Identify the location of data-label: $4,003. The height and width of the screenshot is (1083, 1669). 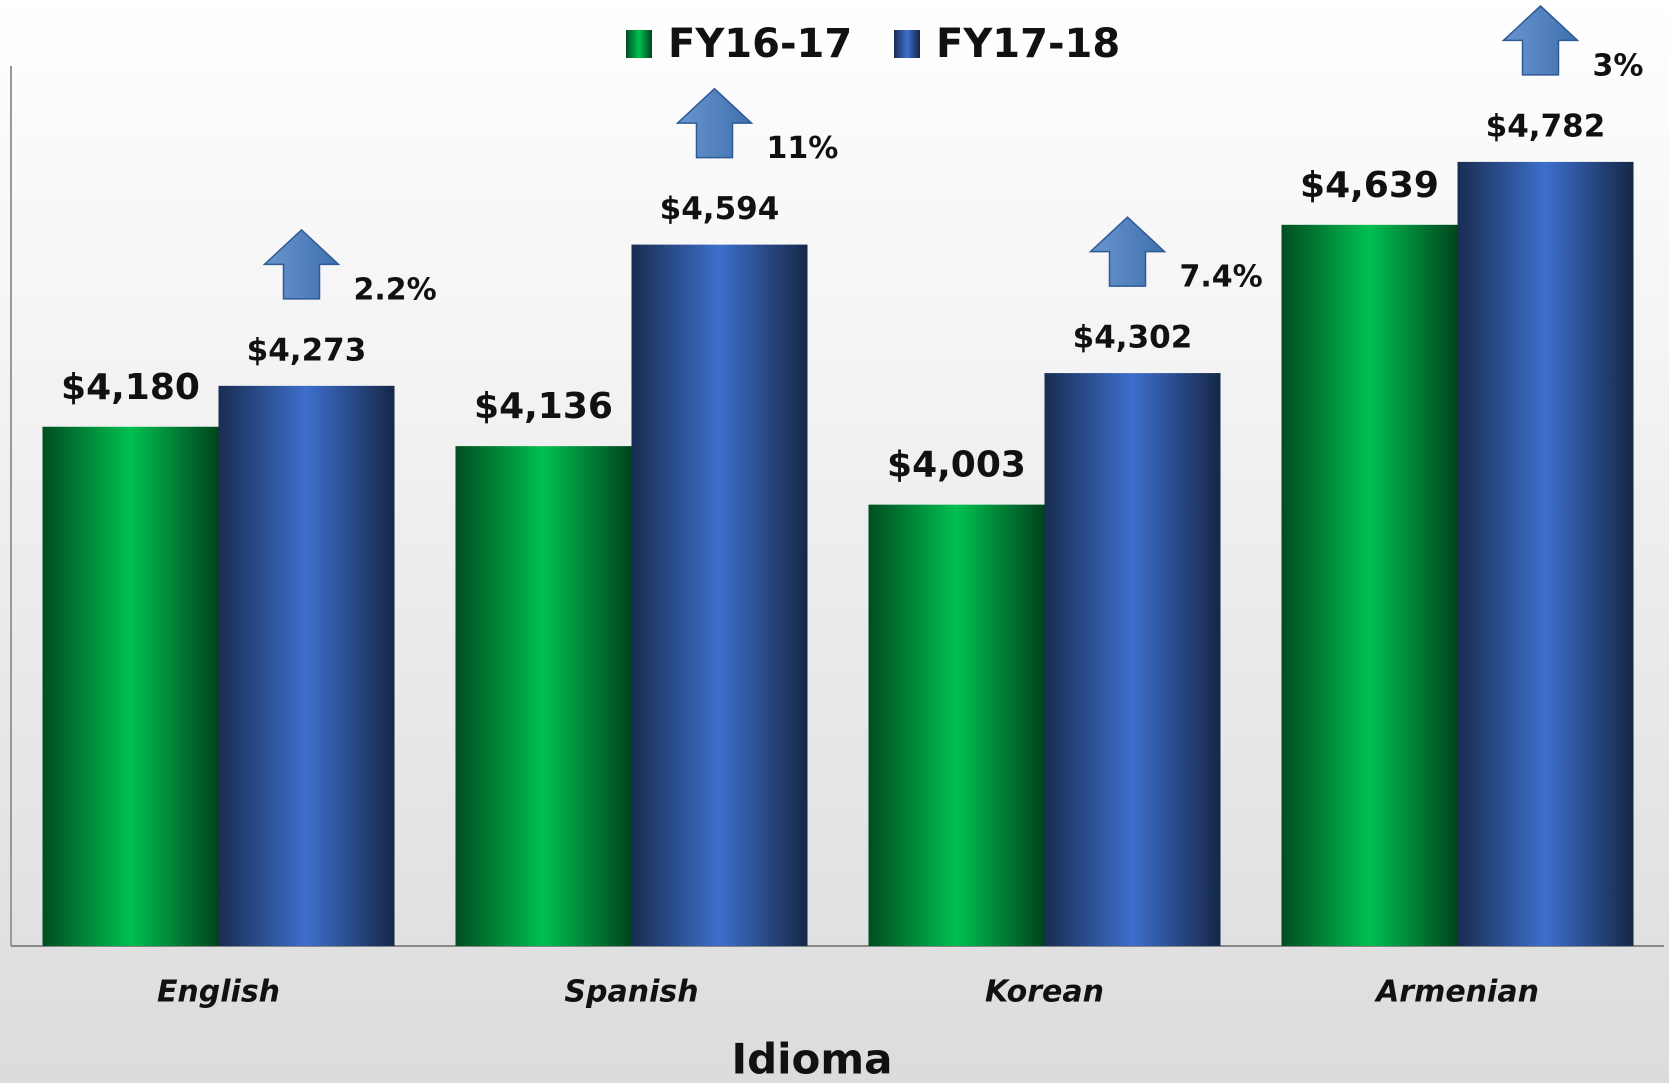
(956, 465).